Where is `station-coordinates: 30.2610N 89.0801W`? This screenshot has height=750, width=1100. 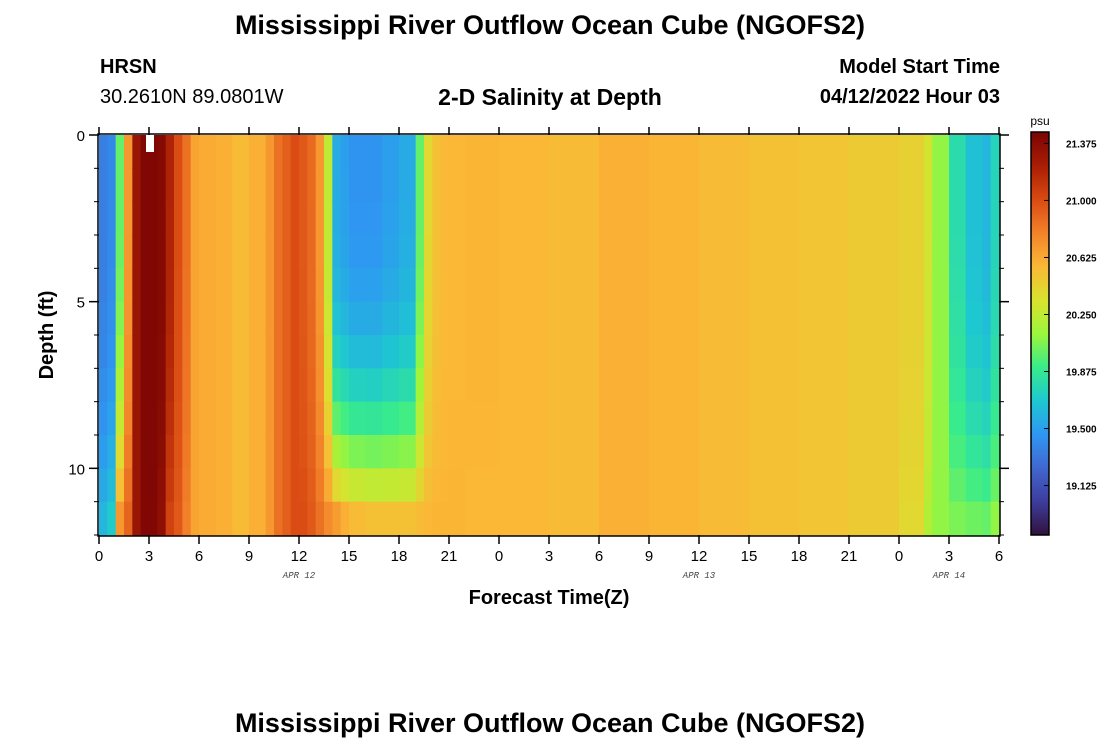 station-coordinates: 30.2610N 89.0801W is located at coordinates (192, 97).